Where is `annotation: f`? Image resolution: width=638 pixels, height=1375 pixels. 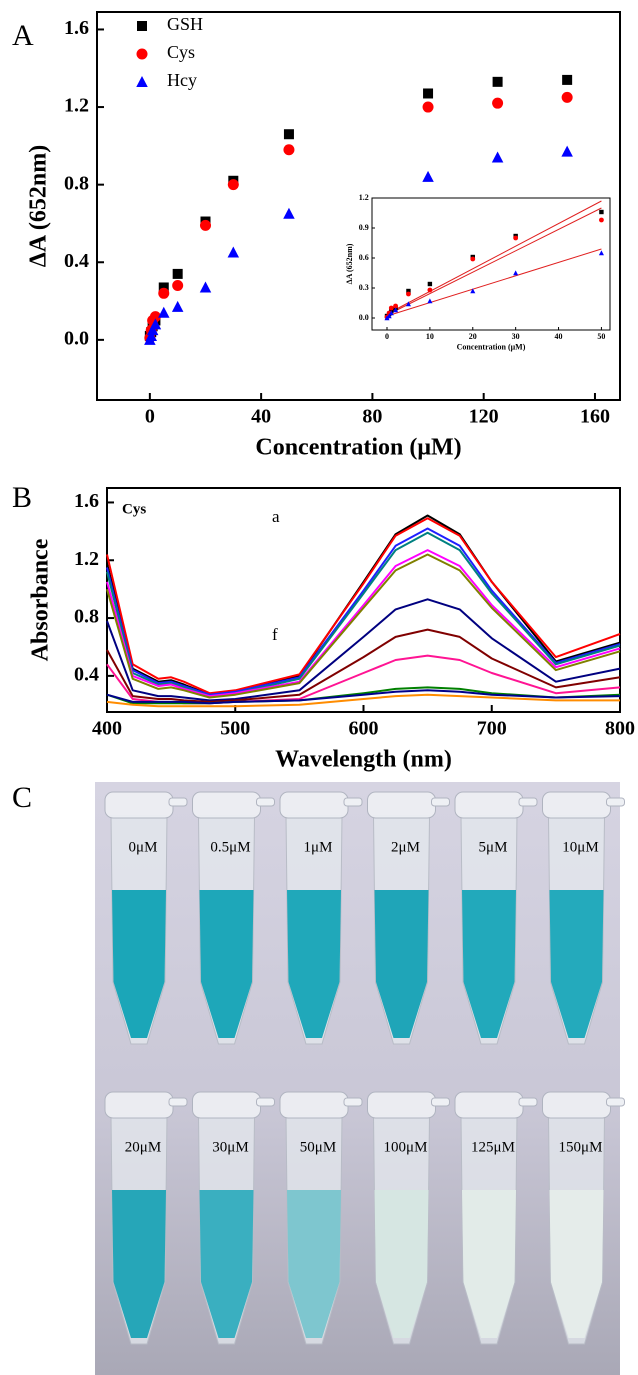
annotation: f is located at coordinates (275, 634).